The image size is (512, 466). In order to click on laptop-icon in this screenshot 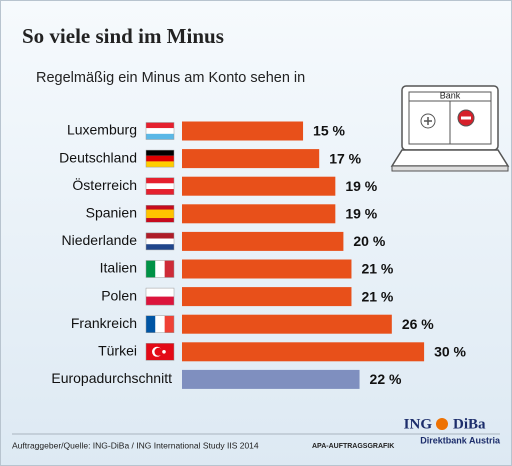, I will do `click(450, 128)`.